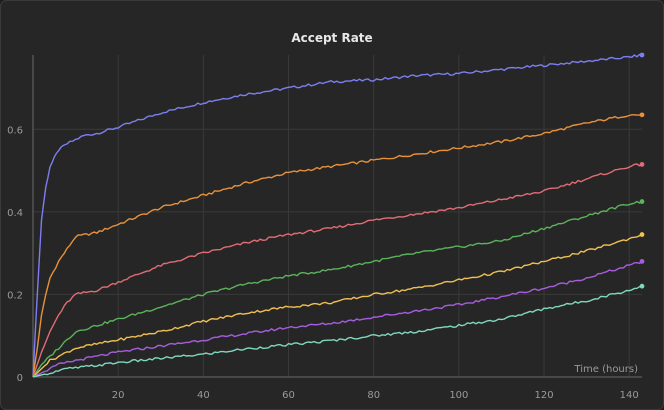 The height and width of the screenshot is (410, 664). What do you see at coordinates (605, 369) in the screenshot?
I see `x-axis-label: Time (hours)` at bounding box center [605, 369].